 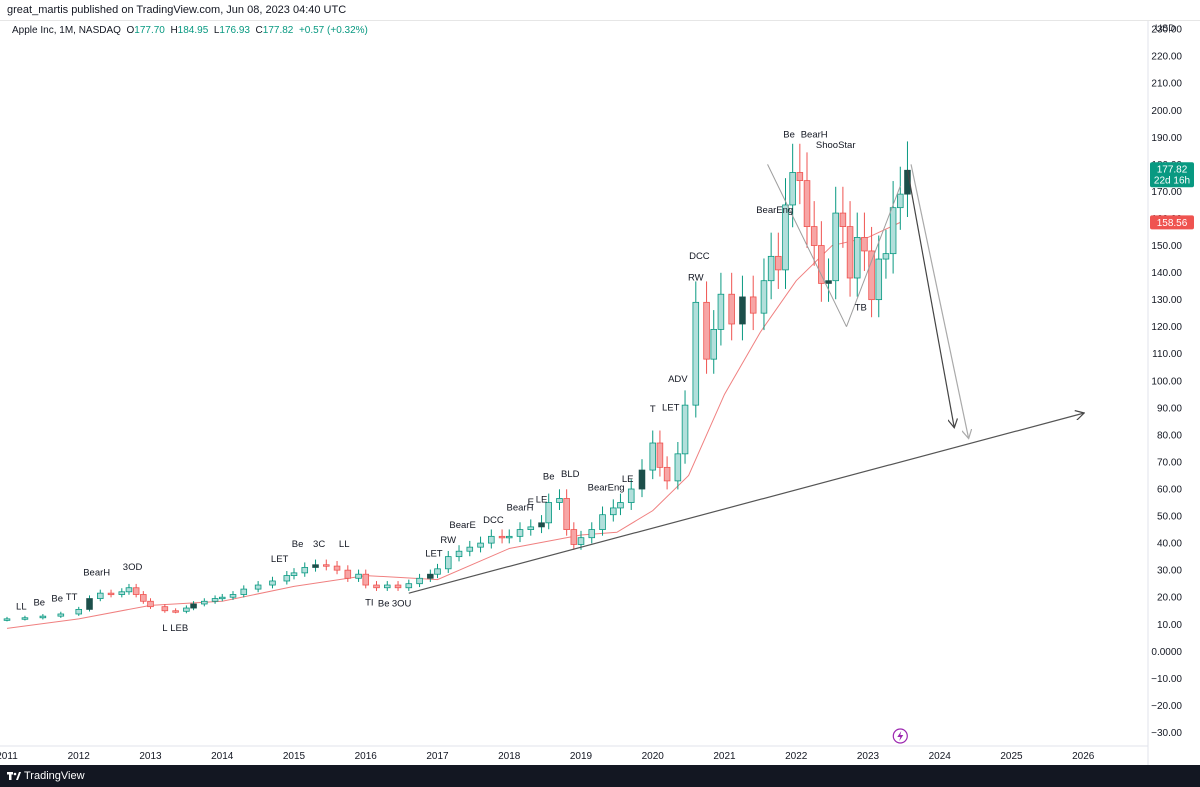 I want to click on pattern-annotation: TI, so click(x=369, y=602).